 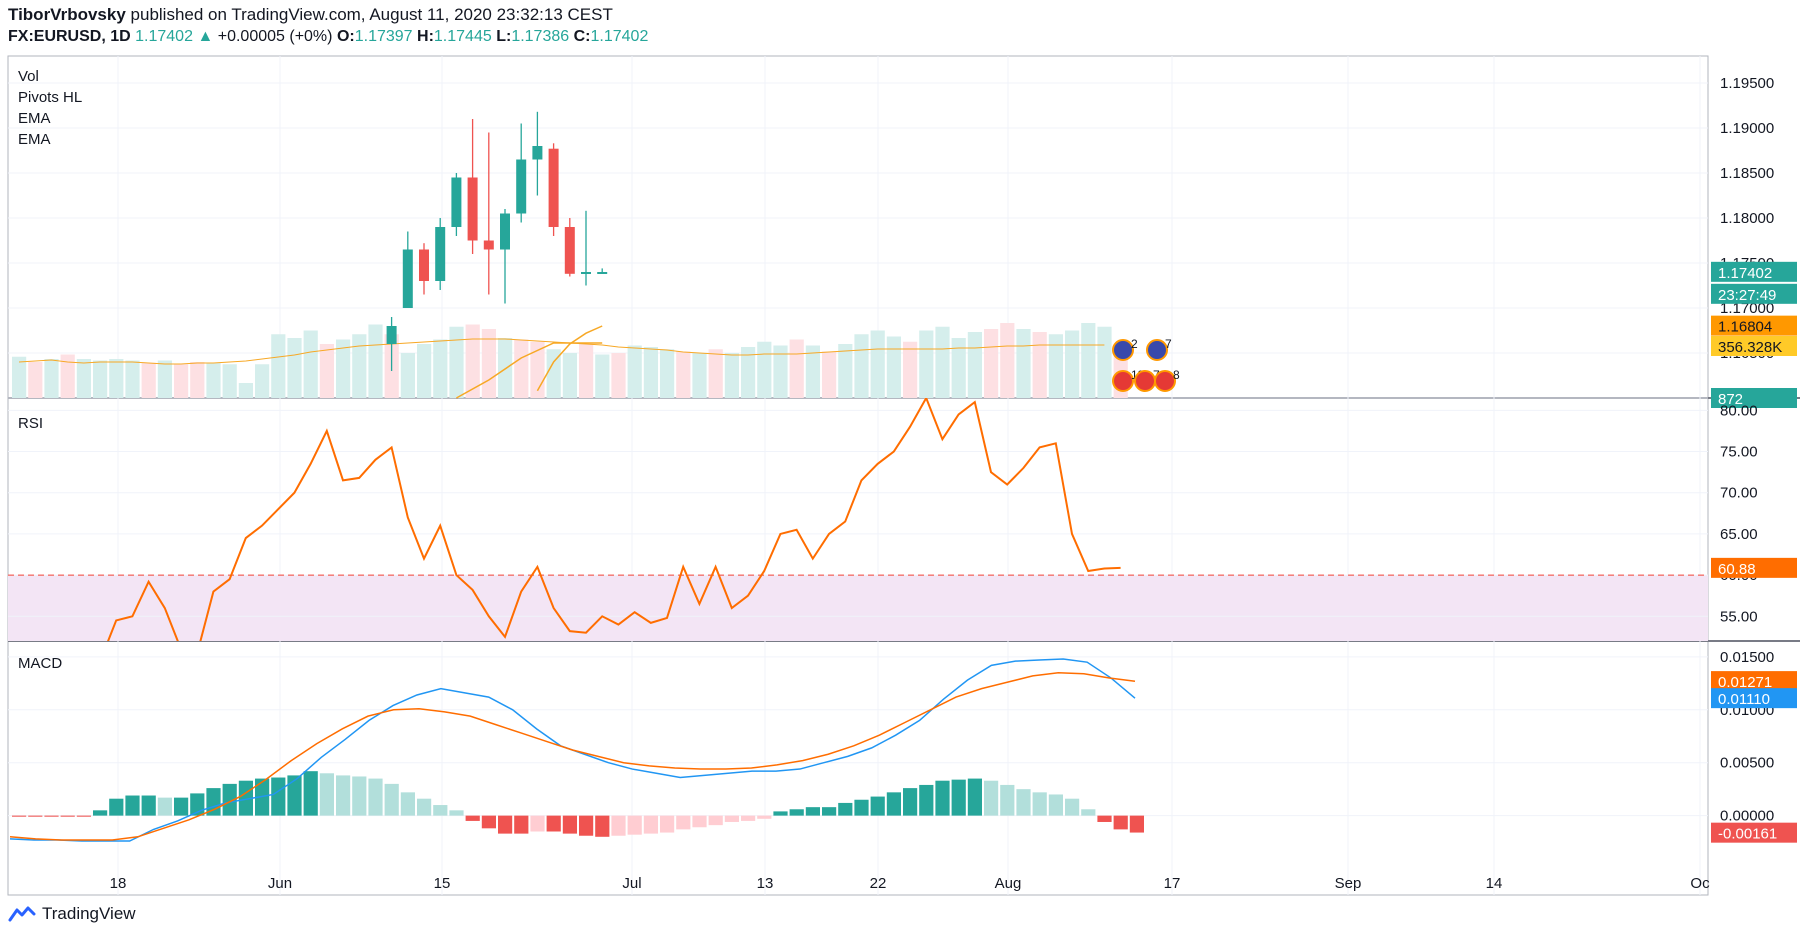 What do you see at coordinates (50, 97) in the screenshot?
I see `legend-pivots: Pivots HL` at bounding box center [50, 97].